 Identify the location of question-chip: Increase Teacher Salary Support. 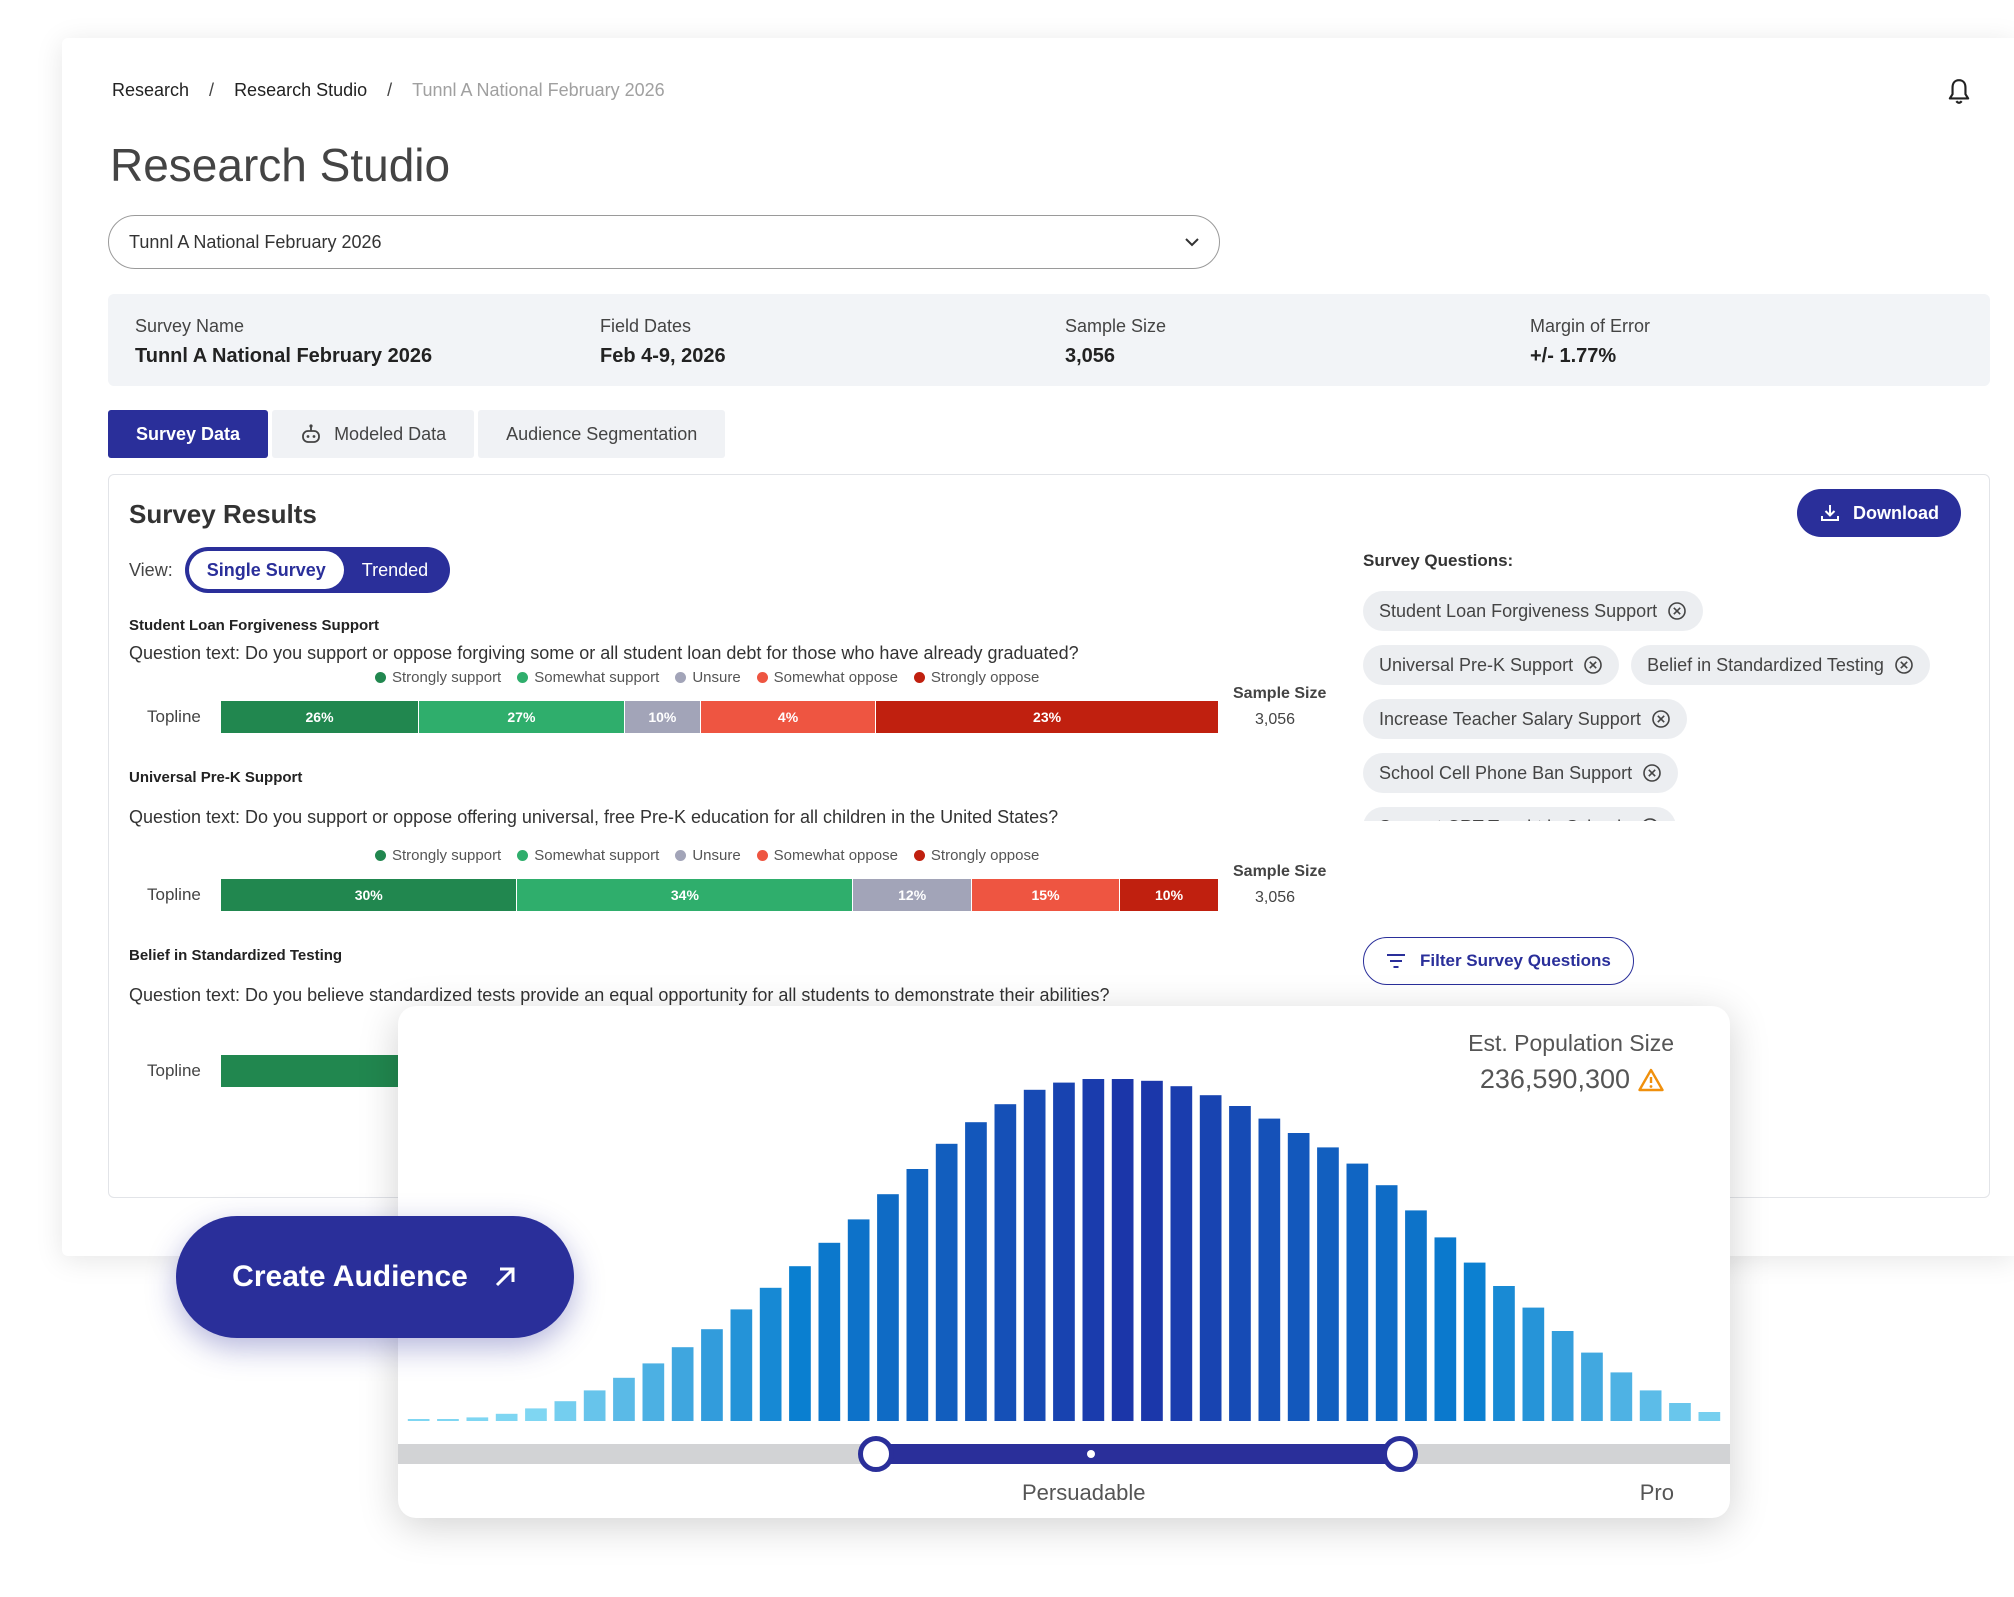
(1525, 719).